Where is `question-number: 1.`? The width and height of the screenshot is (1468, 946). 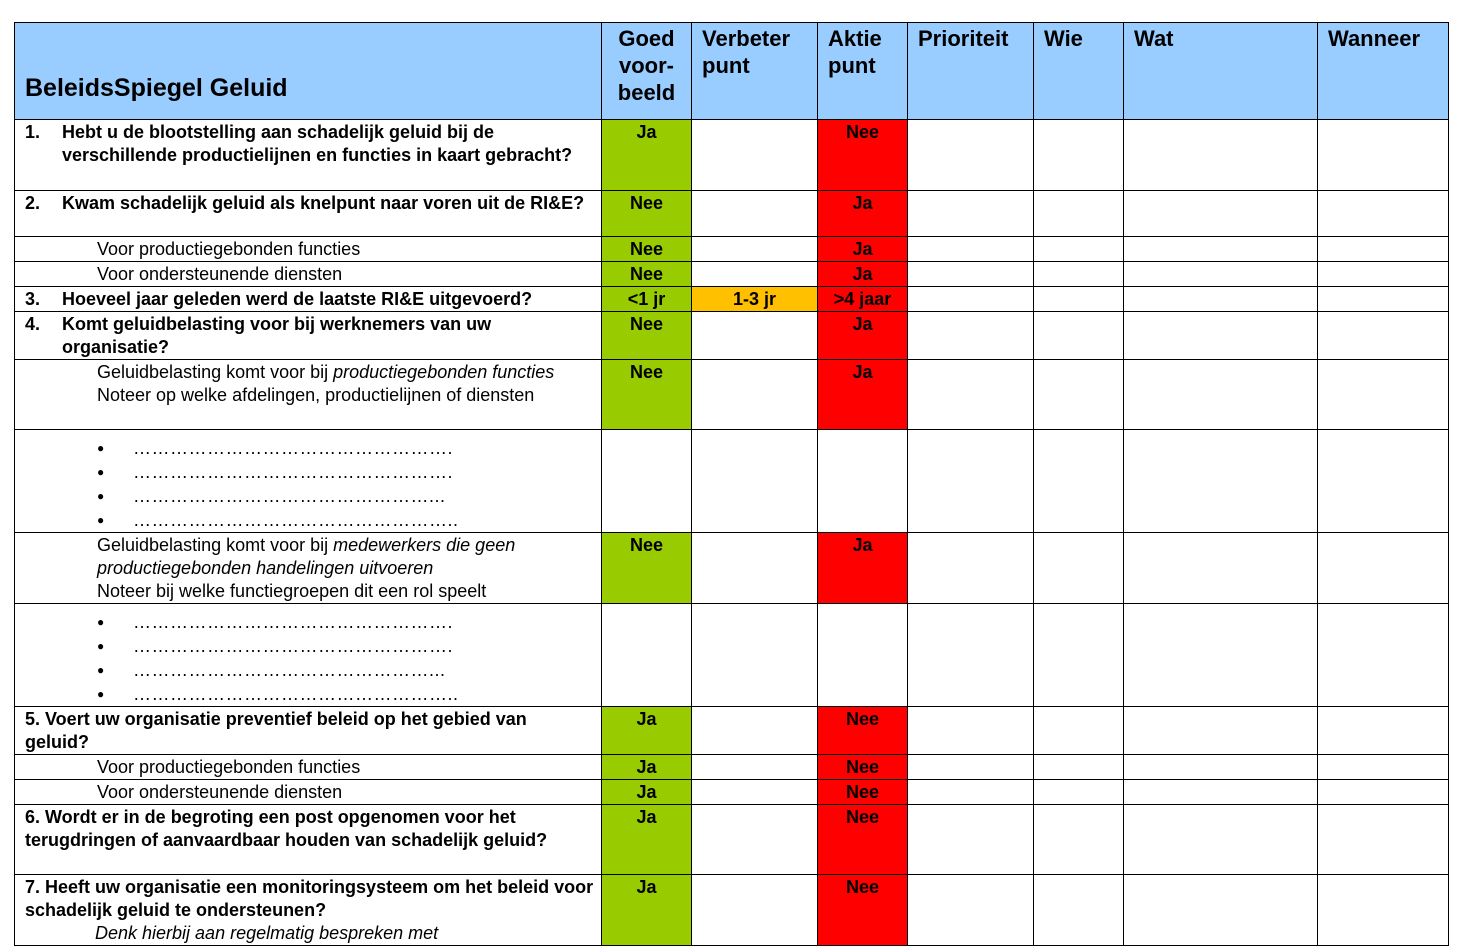
question-number: 1. is located at coordinates (33, 132).